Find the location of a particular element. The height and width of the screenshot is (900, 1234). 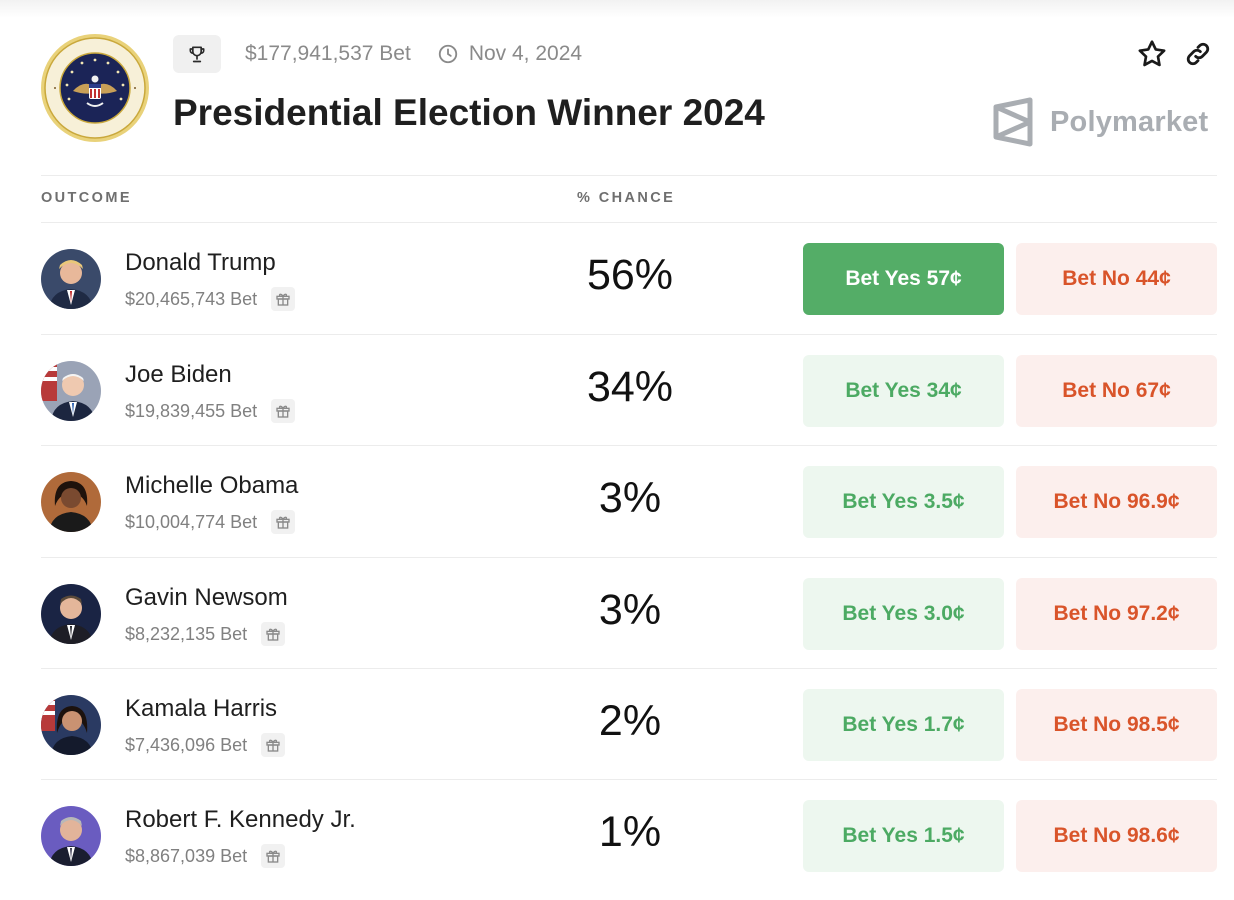

outcome-meta: $20,465,743 Bet is located at coordinates (210, 299).